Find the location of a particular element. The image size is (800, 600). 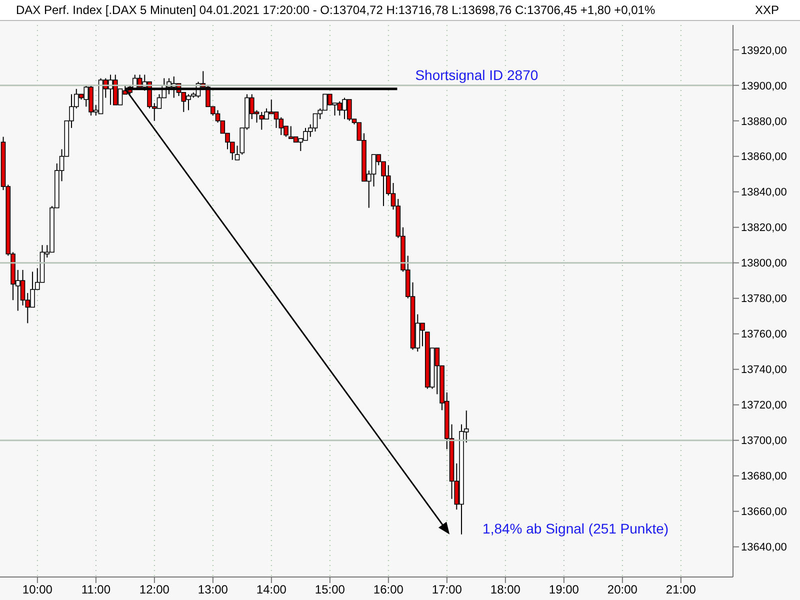

y-tick-label: 13640,00 is located at coordinates (764, 548).